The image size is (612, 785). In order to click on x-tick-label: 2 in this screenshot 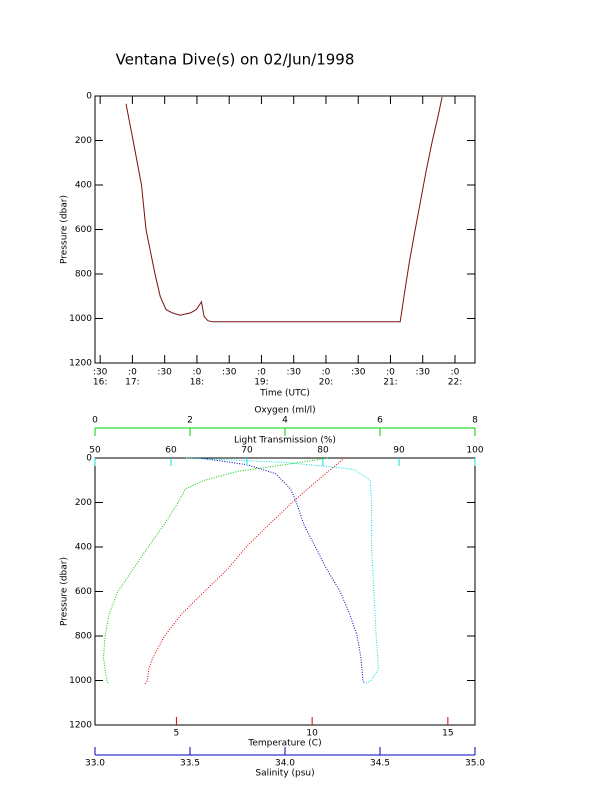, I will do `click(190, 421)`.